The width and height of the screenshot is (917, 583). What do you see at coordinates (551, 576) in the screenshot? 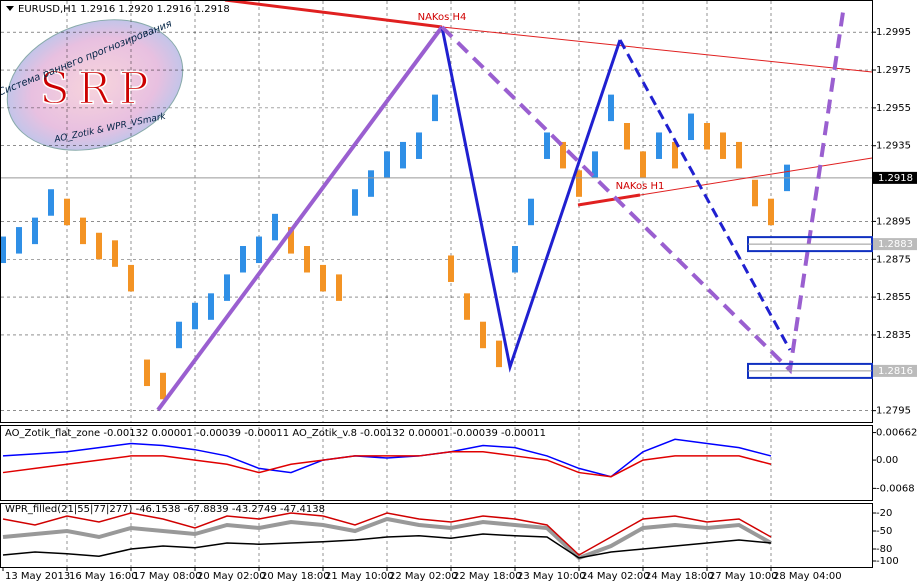
I see `x-tick-label: 23 May 10:00` at bounding box center [551, 576].